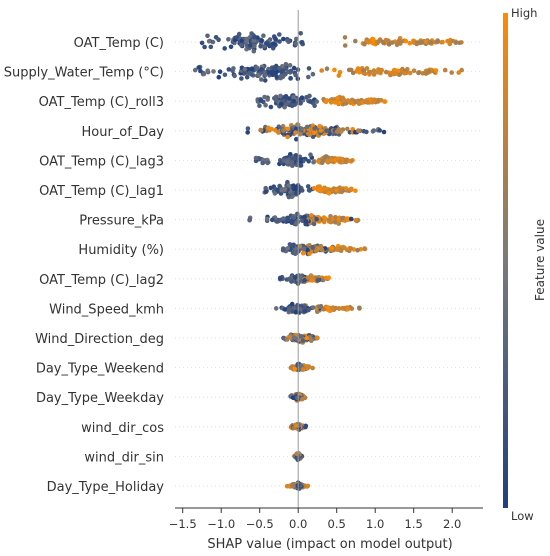 Image resolution: width=550 pixels, height=556 pixels. What do you see at coordinates (183, 524) in the screenshot?
I see `x-tick-label: −1.5` at bounding box center [183, 524].